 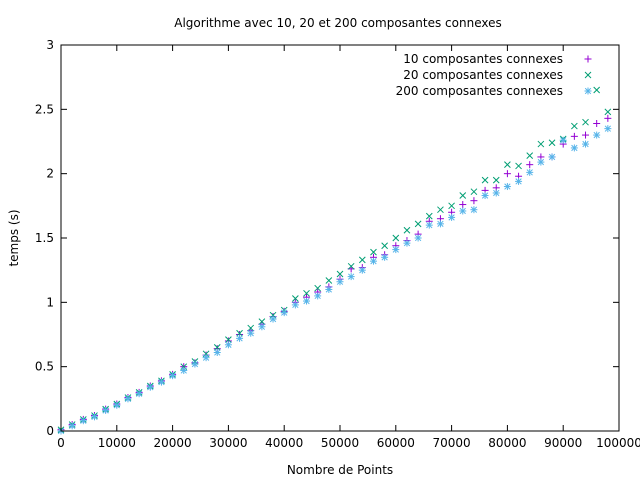 I want to click on x-tick-label: 0, so click(x=61, y=443).